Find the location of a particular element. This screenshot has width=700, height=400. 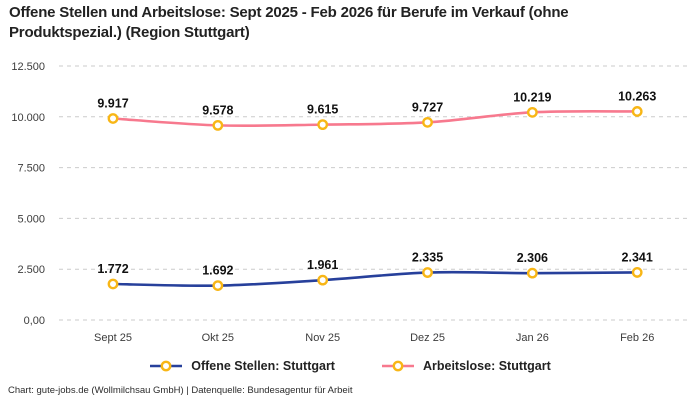

svg-text: 2.500 is located at coordinates (31, 270).